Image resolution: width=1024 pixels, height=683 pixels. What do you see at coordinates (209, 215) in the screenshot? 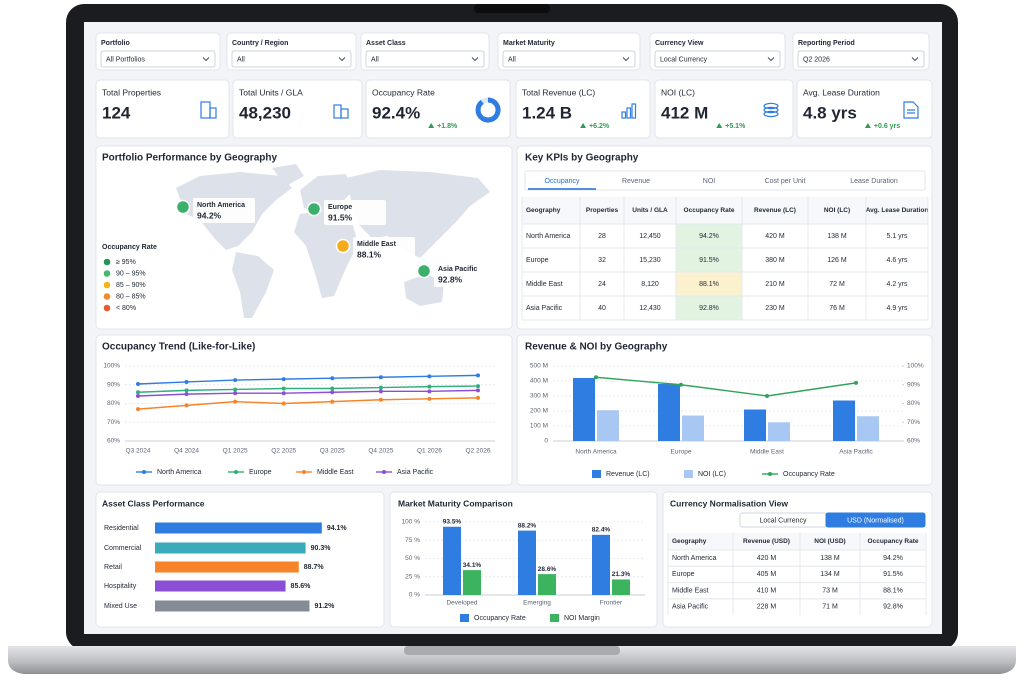
I see `region-value: 94.2%` at bounding box center [209, 215].